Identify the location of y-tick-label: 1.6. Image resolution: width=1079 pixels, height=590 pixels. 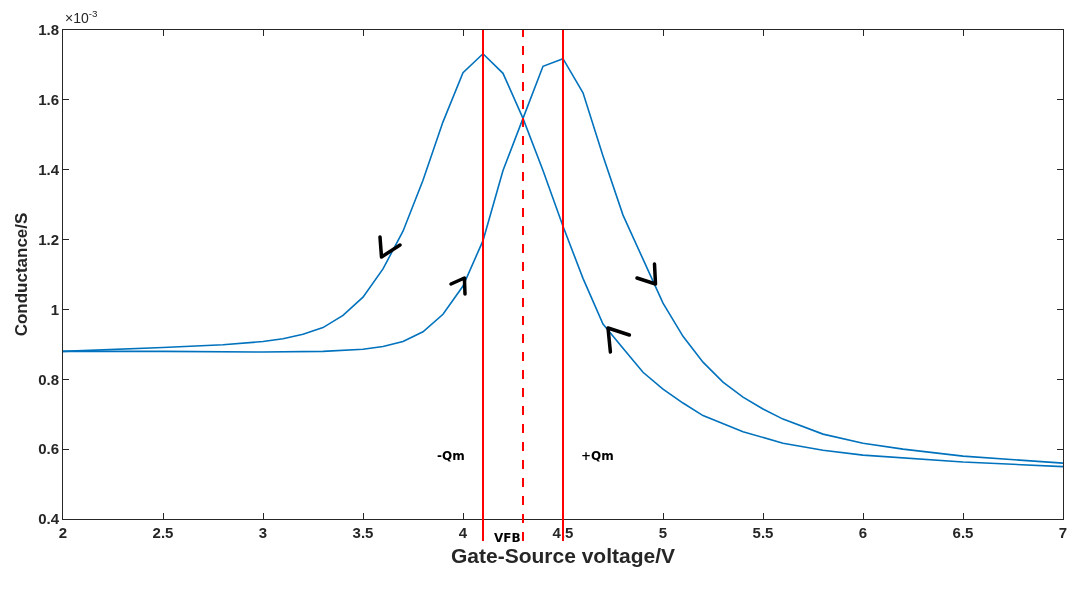
(48, 100).